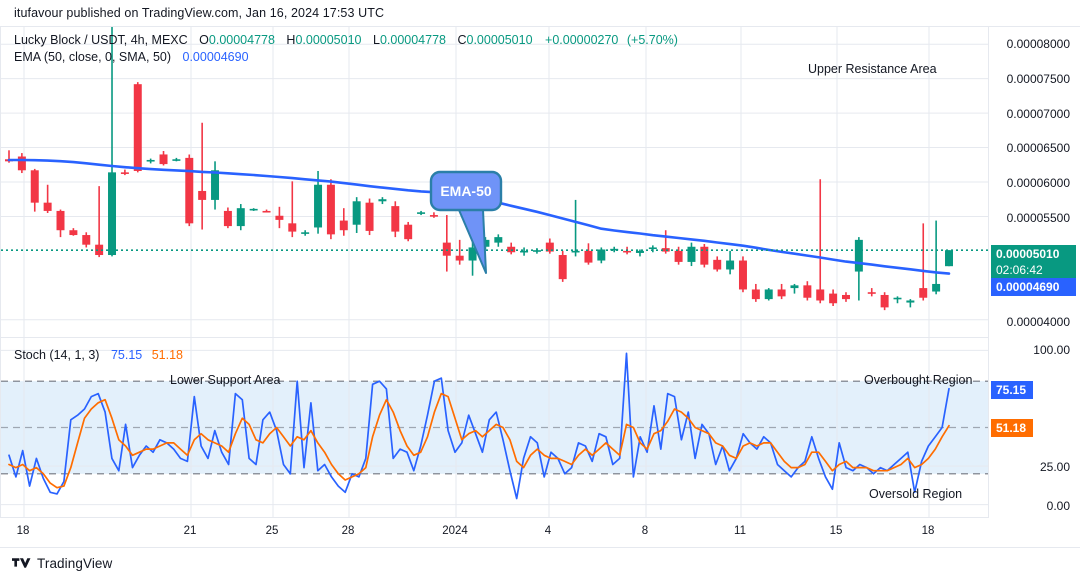 The height and width of the screenshot is (579, 1080). What do you see at coordinates (291, 40) in the screenshot?
I see `legend-high-label: H` at bounding box center [291, 40].